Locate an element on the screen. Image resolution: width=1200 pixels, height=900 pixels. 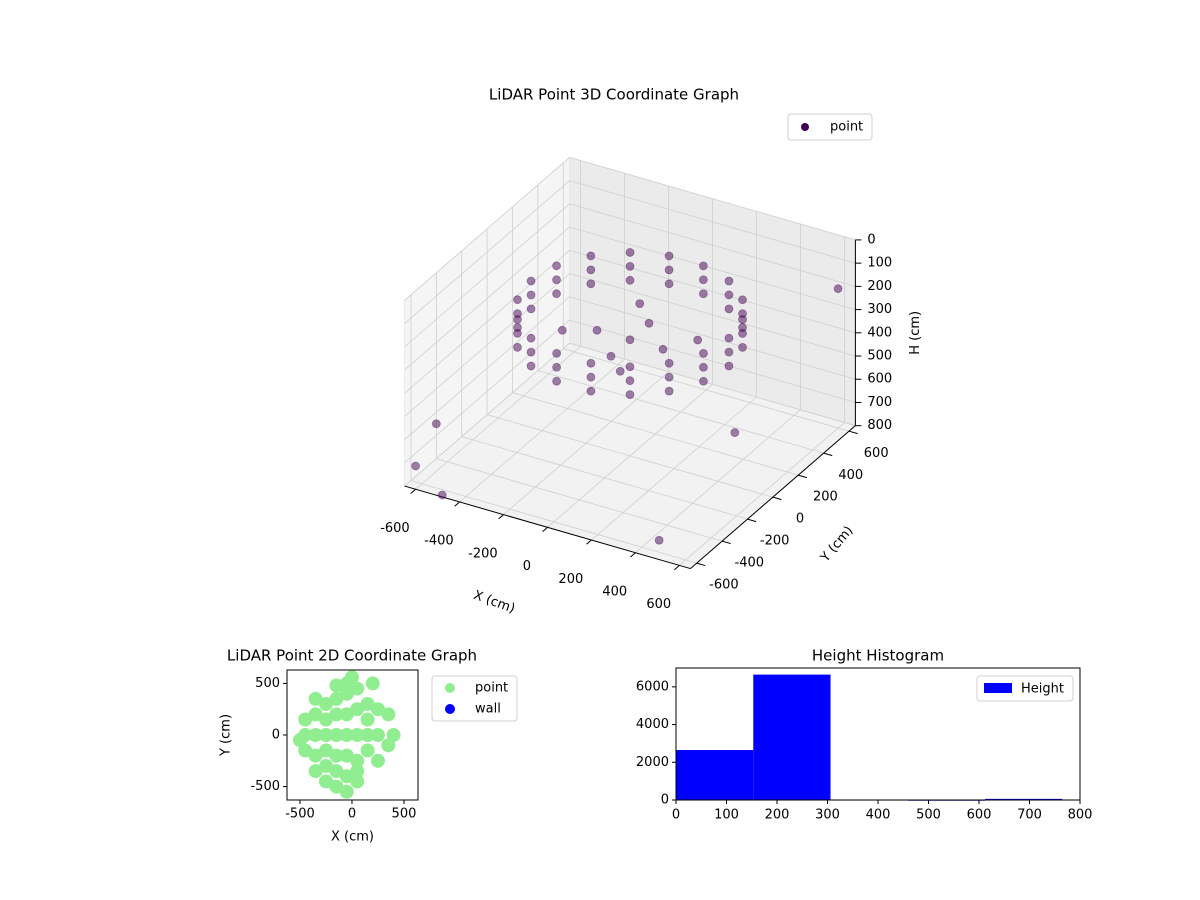
x-tick-label: 600 is located at coordinates (658, 604).